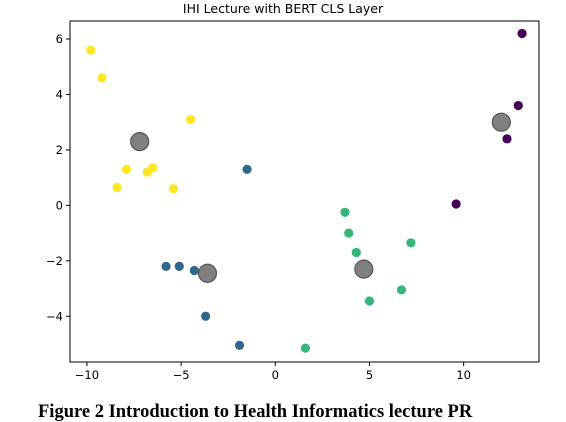 This screenshot has height=422, width=566. What do you see at coordinates (59, 39) in the screenshot?
I see `y-tick-label: 6` at bounding box center [59, 39].